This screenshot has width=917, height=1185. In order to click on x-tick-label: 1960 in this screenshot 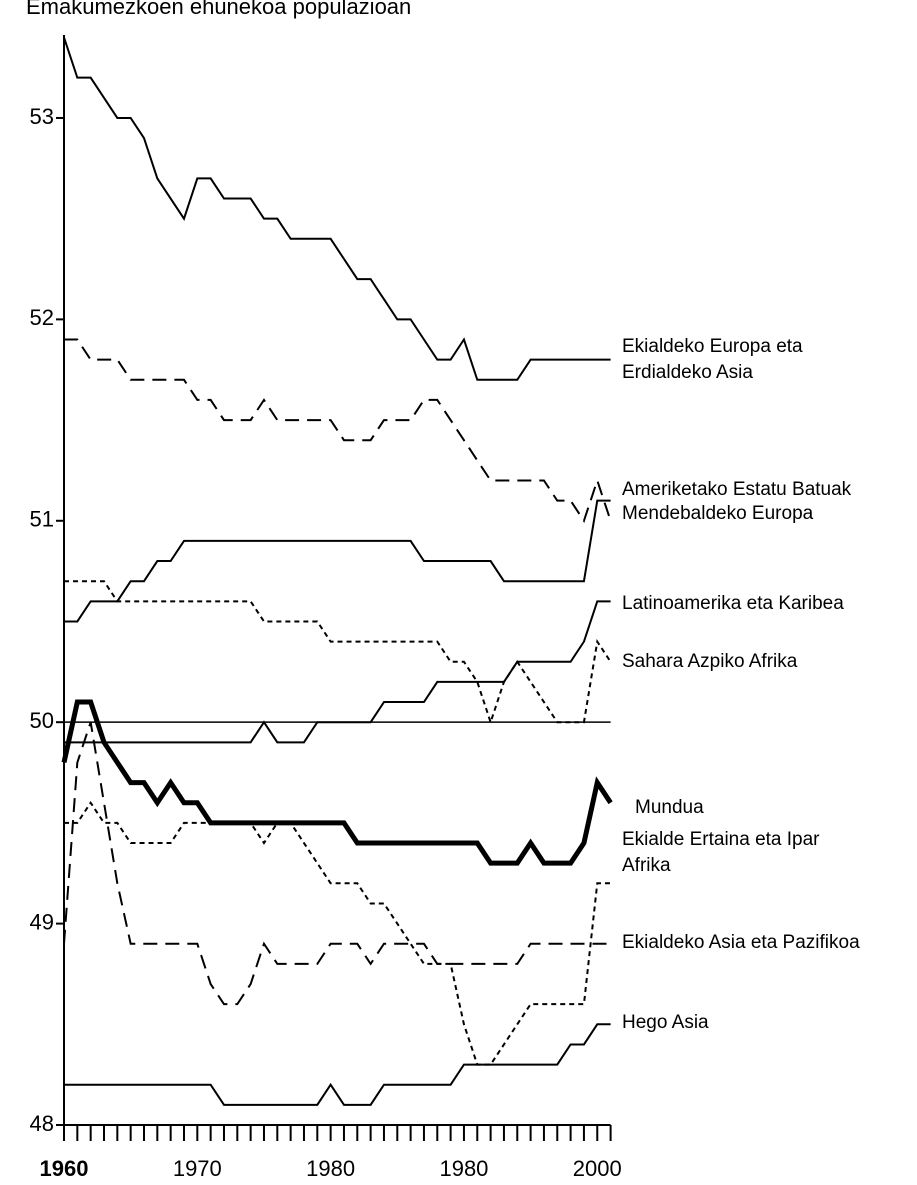, I will do `click(64, 1168)`.